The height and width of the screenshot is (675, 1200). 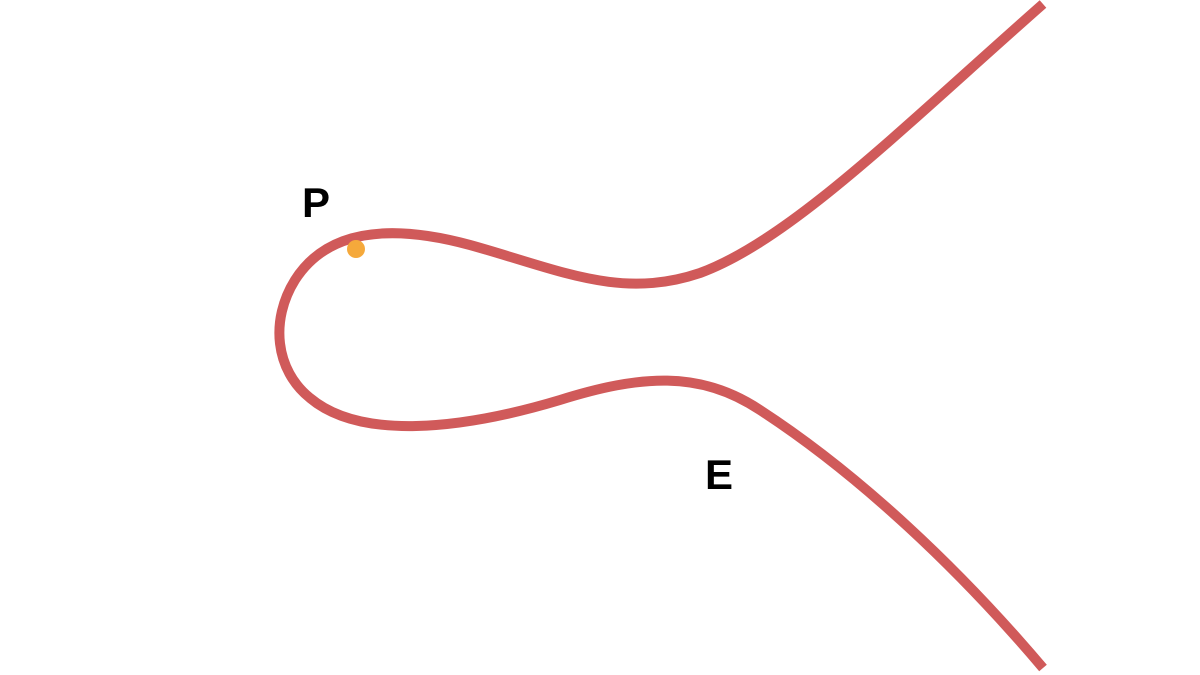 I want to click on point-p-label: P, so click(x=316, y=202).